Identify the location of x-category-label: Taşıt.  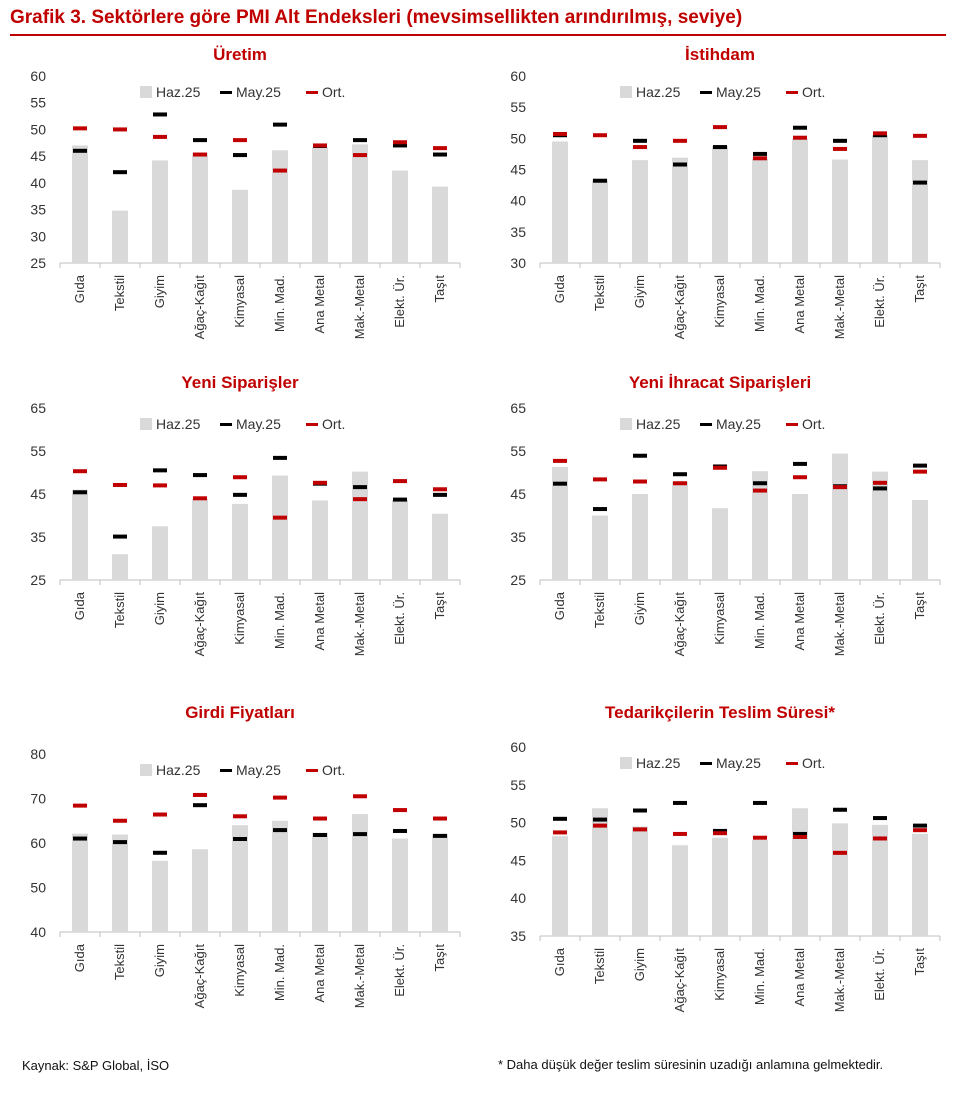
(439, 606).